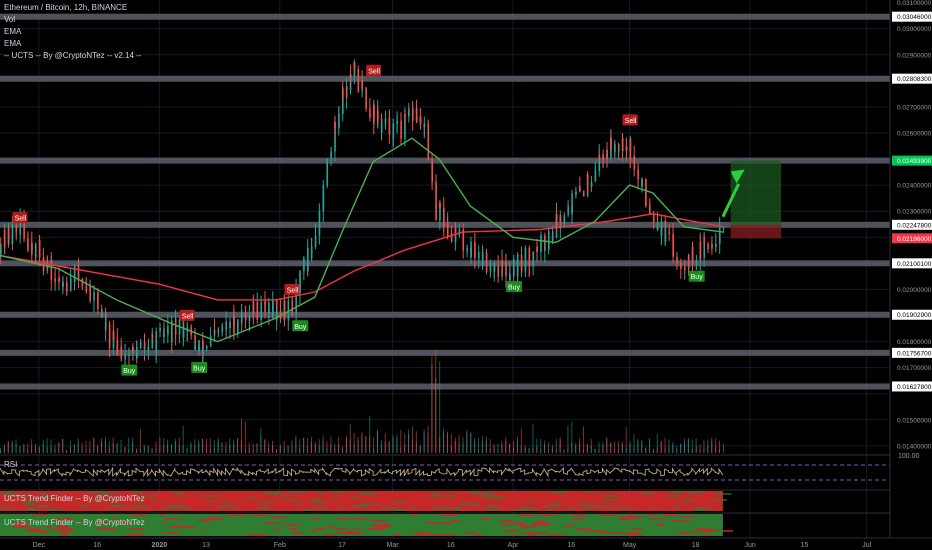 Image resolution: width=932 pixels, height=550 pixels. What do you see at coordinates (13, 31) in the screenshot?
I see `indicator-label-ema-1: EMA` at bounding box center [13, 31].